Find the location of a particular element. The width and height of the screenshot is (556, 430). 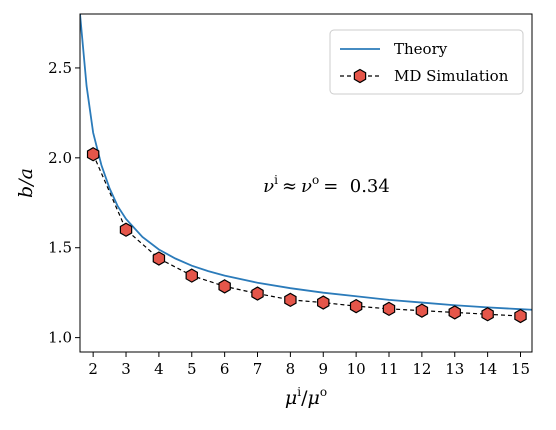

legend-md-marker is located at coordinates (360, 76).